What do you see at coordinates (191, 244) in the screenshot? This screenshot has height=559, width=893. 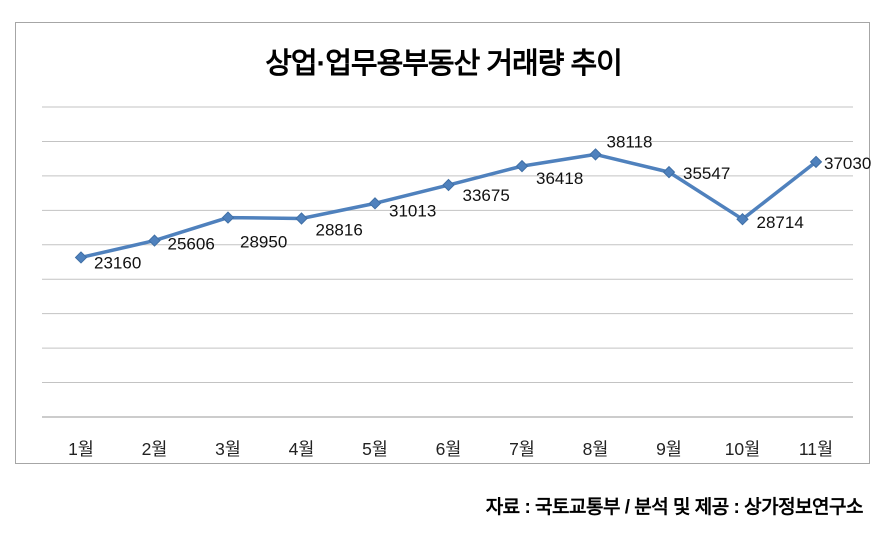 I see `data-label: 25606` at bounding box center [191, 244].